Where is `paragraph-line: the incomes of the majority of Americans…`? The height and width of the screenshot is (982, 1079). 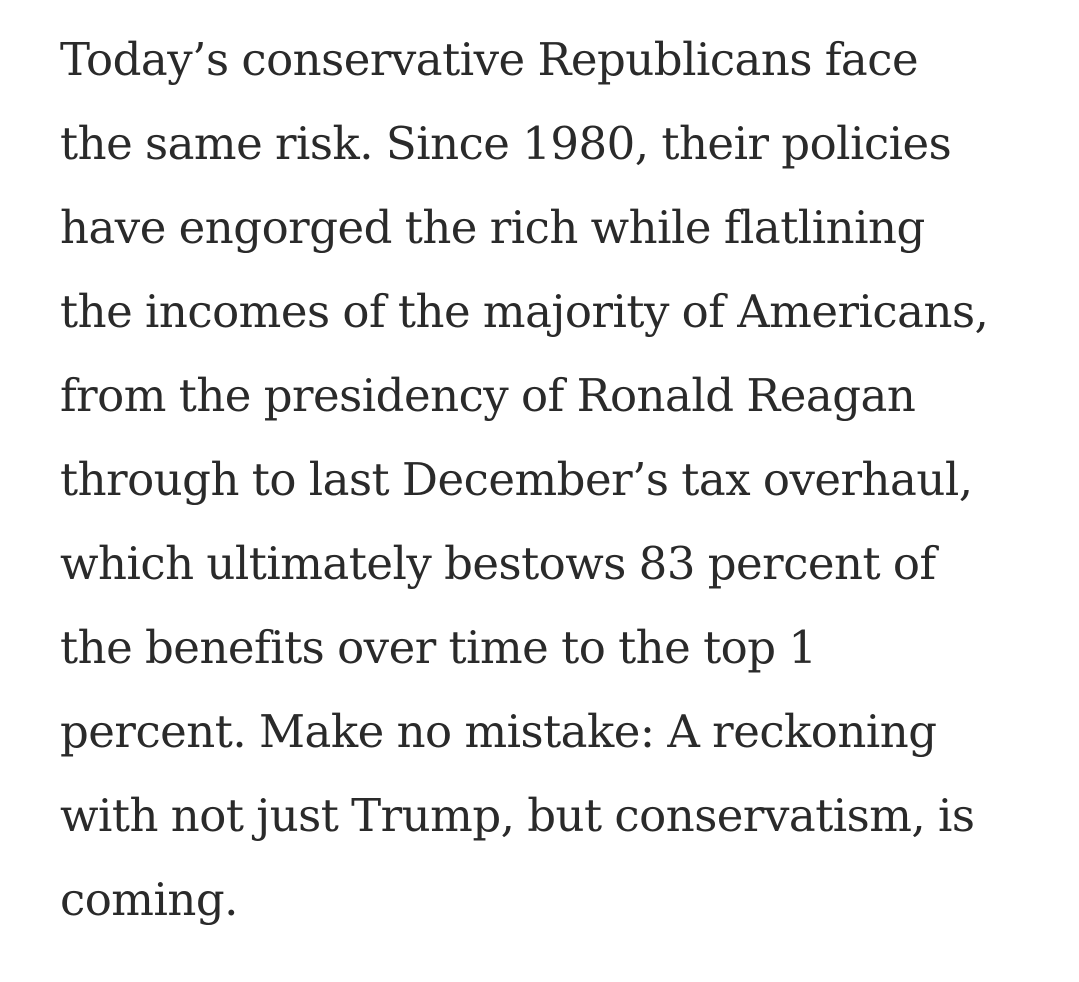
paragraph-line: the incomes of the majority of Americans… is located at coordinates (524, 311).